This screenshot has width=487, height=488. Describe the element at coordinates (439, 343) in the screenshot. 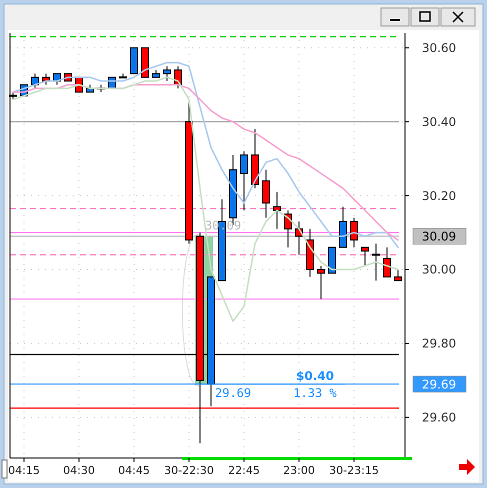

I see `y-tick-label: 29.80` at that location.